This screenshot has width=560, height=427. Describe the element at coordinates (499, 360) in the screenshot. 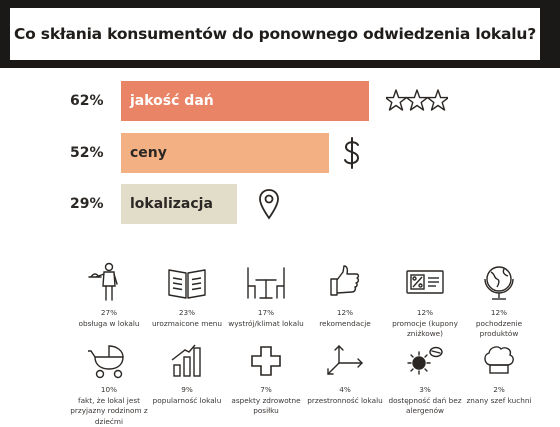

I see `chef-hat-icon` at that location.